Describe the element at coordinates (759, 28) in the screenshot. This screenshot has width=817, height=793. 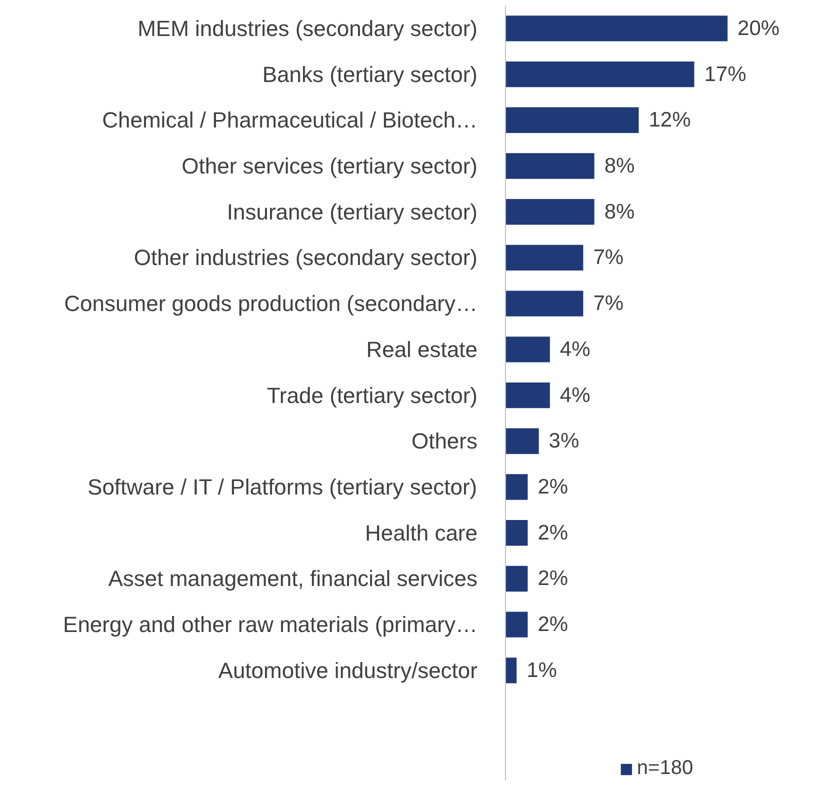
I see `data-label: 20%` at that location.